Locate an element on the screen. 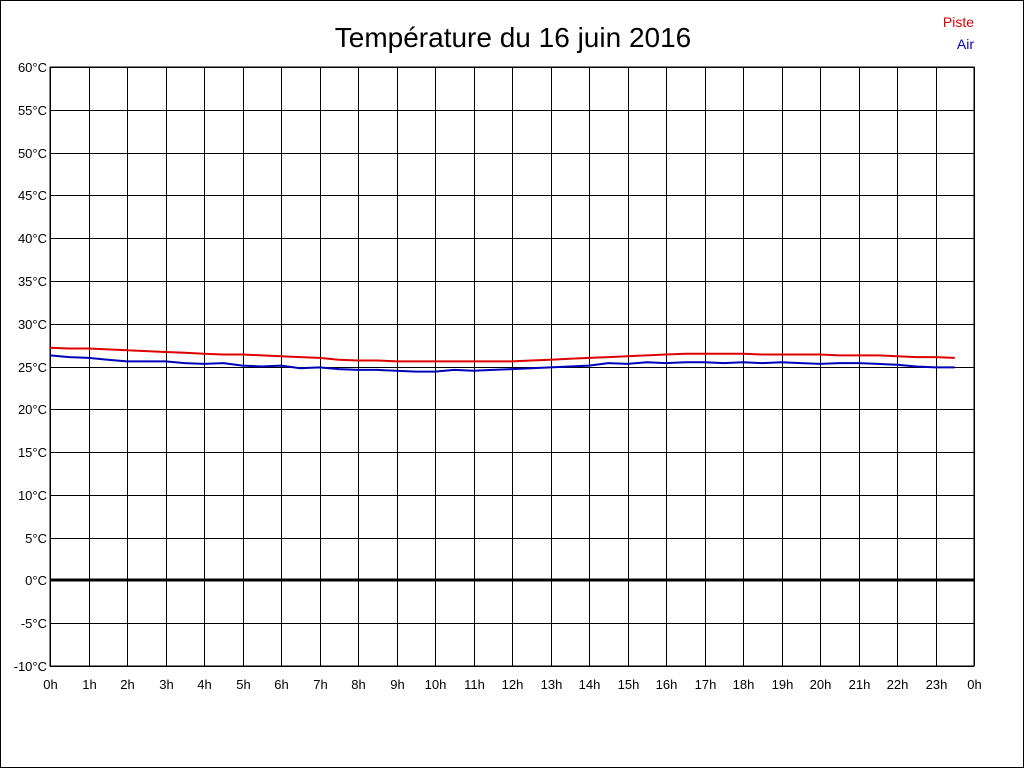  x-tick-label: 7h is located at coordinates (320, 684).